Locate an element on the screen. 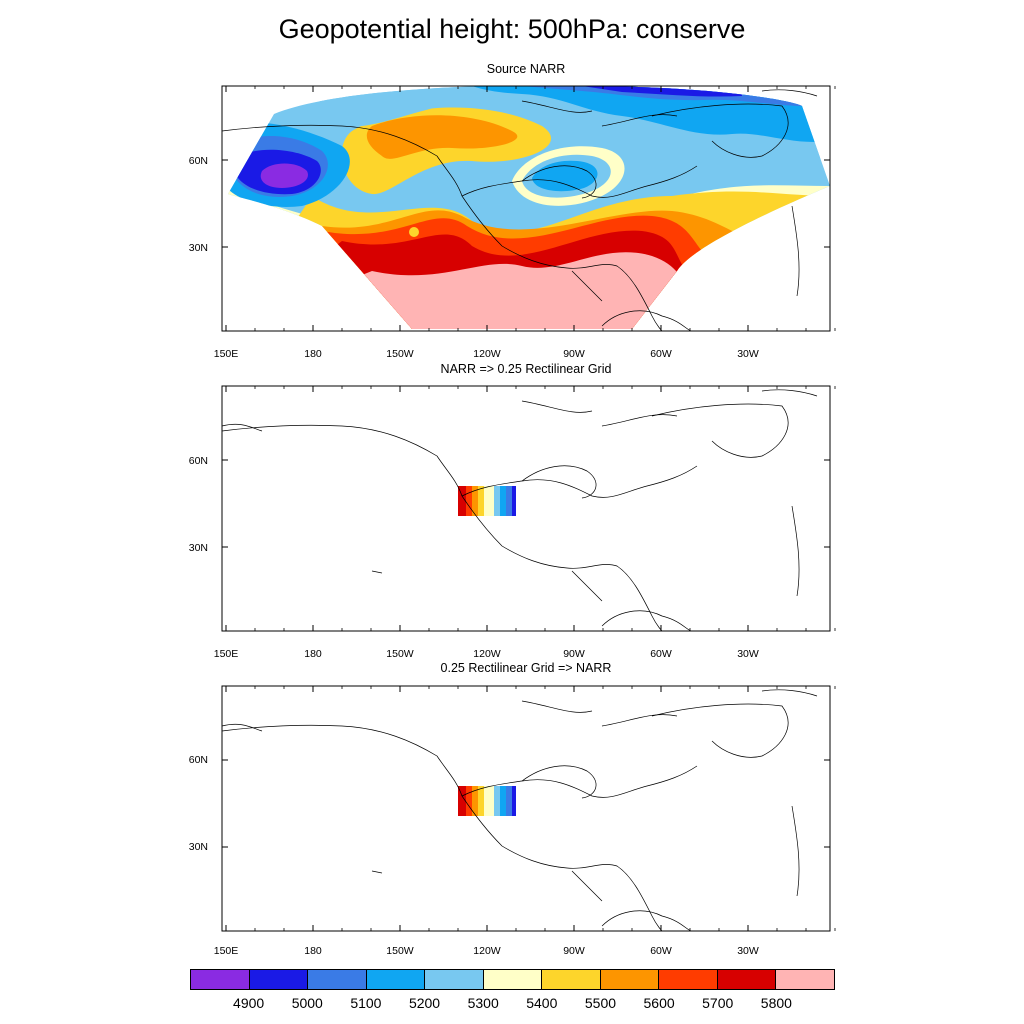 Image resolution: width=1024 pixels, height=1024 pixels. colorbar-label: 5000 is located at coordinates (307, 1003).